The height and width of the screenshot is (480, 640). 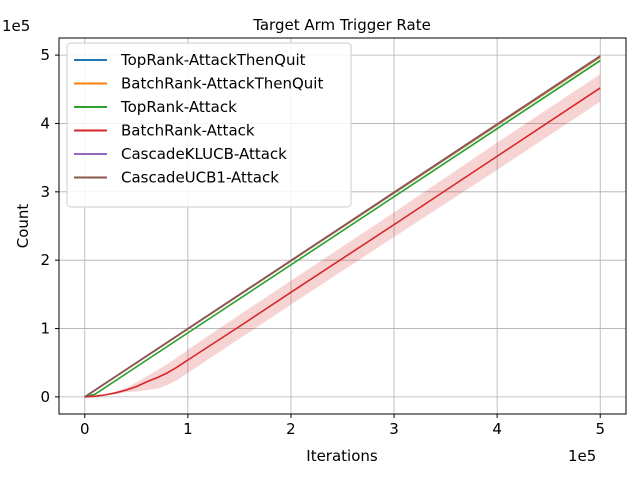 I want to click on y-tick-label: 5, so click(x=45, y=55).